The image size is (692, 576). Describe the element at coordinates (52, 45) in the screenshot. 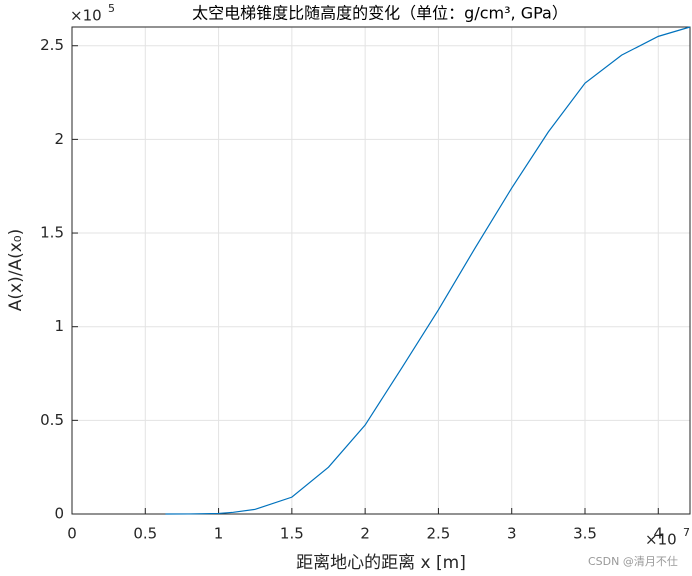

I see `y-tick-label: 2.5` at that location.